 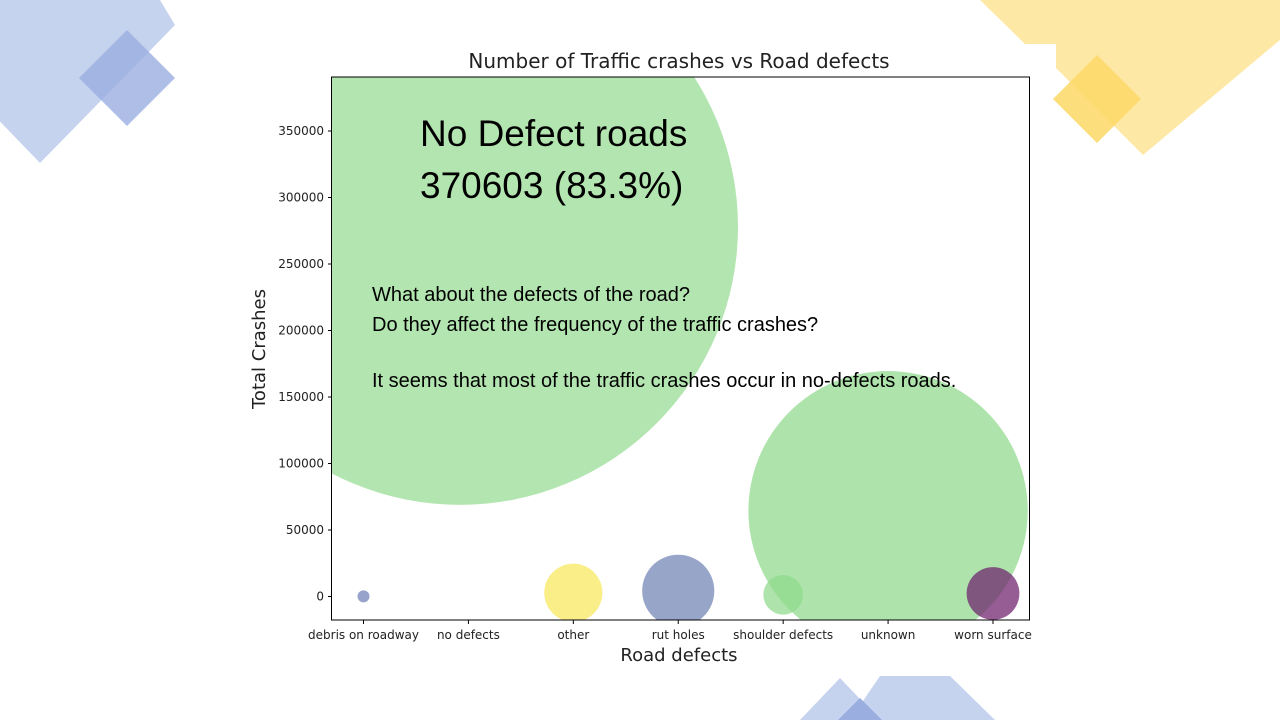 I want to click on y-tick-label: 350000, so click(x=301, y=131).